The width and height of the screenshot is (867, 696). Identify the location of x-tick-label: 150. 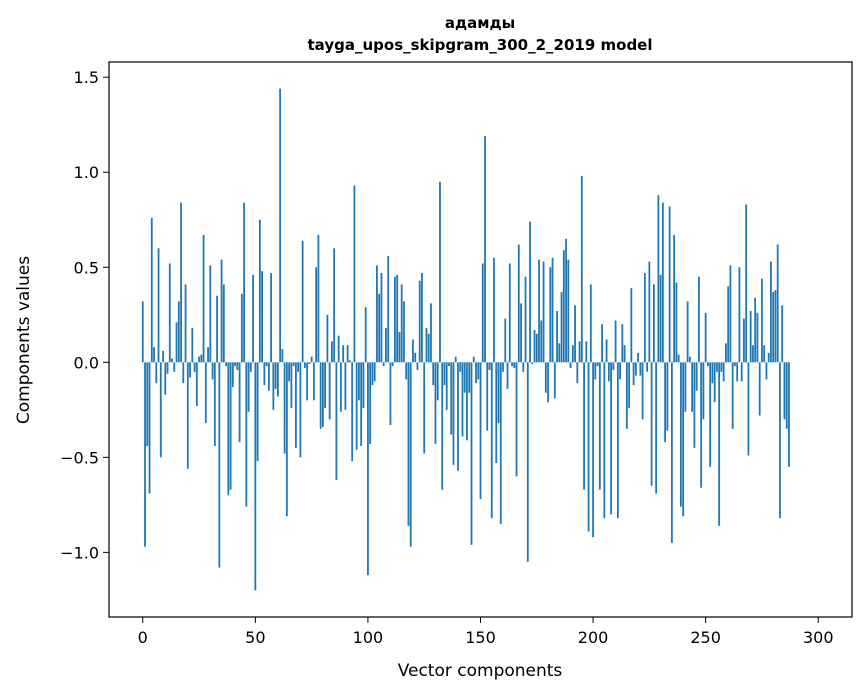
(480, 637).